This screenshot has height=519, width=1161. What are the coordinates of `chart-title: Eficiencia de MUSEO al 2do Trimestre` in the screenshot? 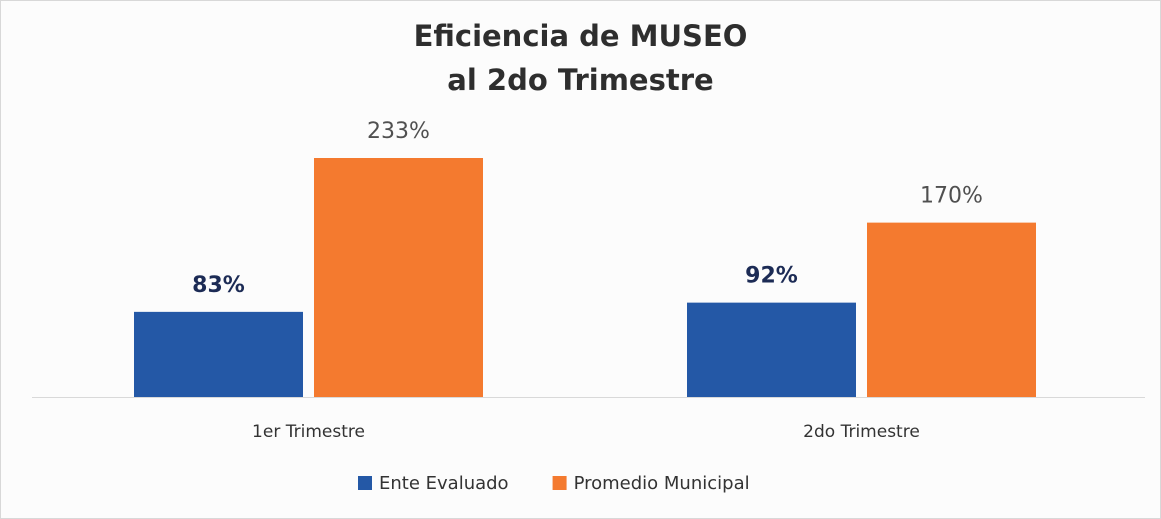 It's located at (580, 58).